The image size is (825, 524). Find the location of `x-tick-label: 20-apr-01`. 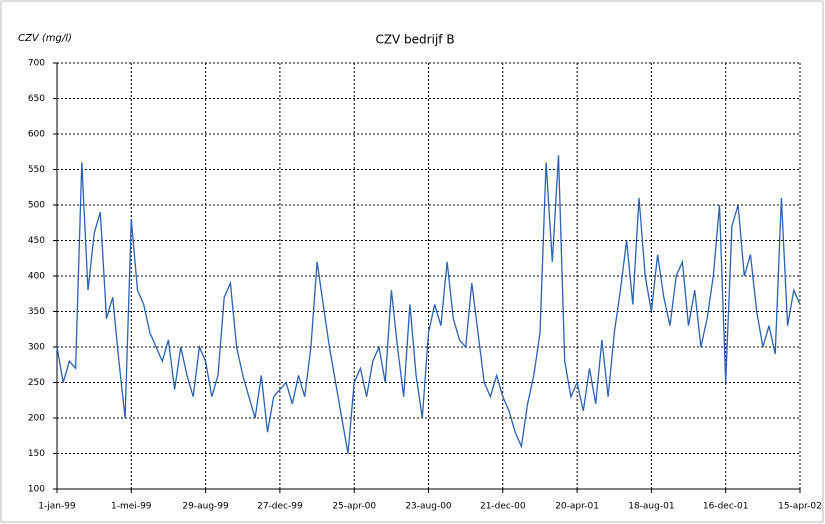

x-tick-label: 20-apr-01 is located at coordinates (577, 507).